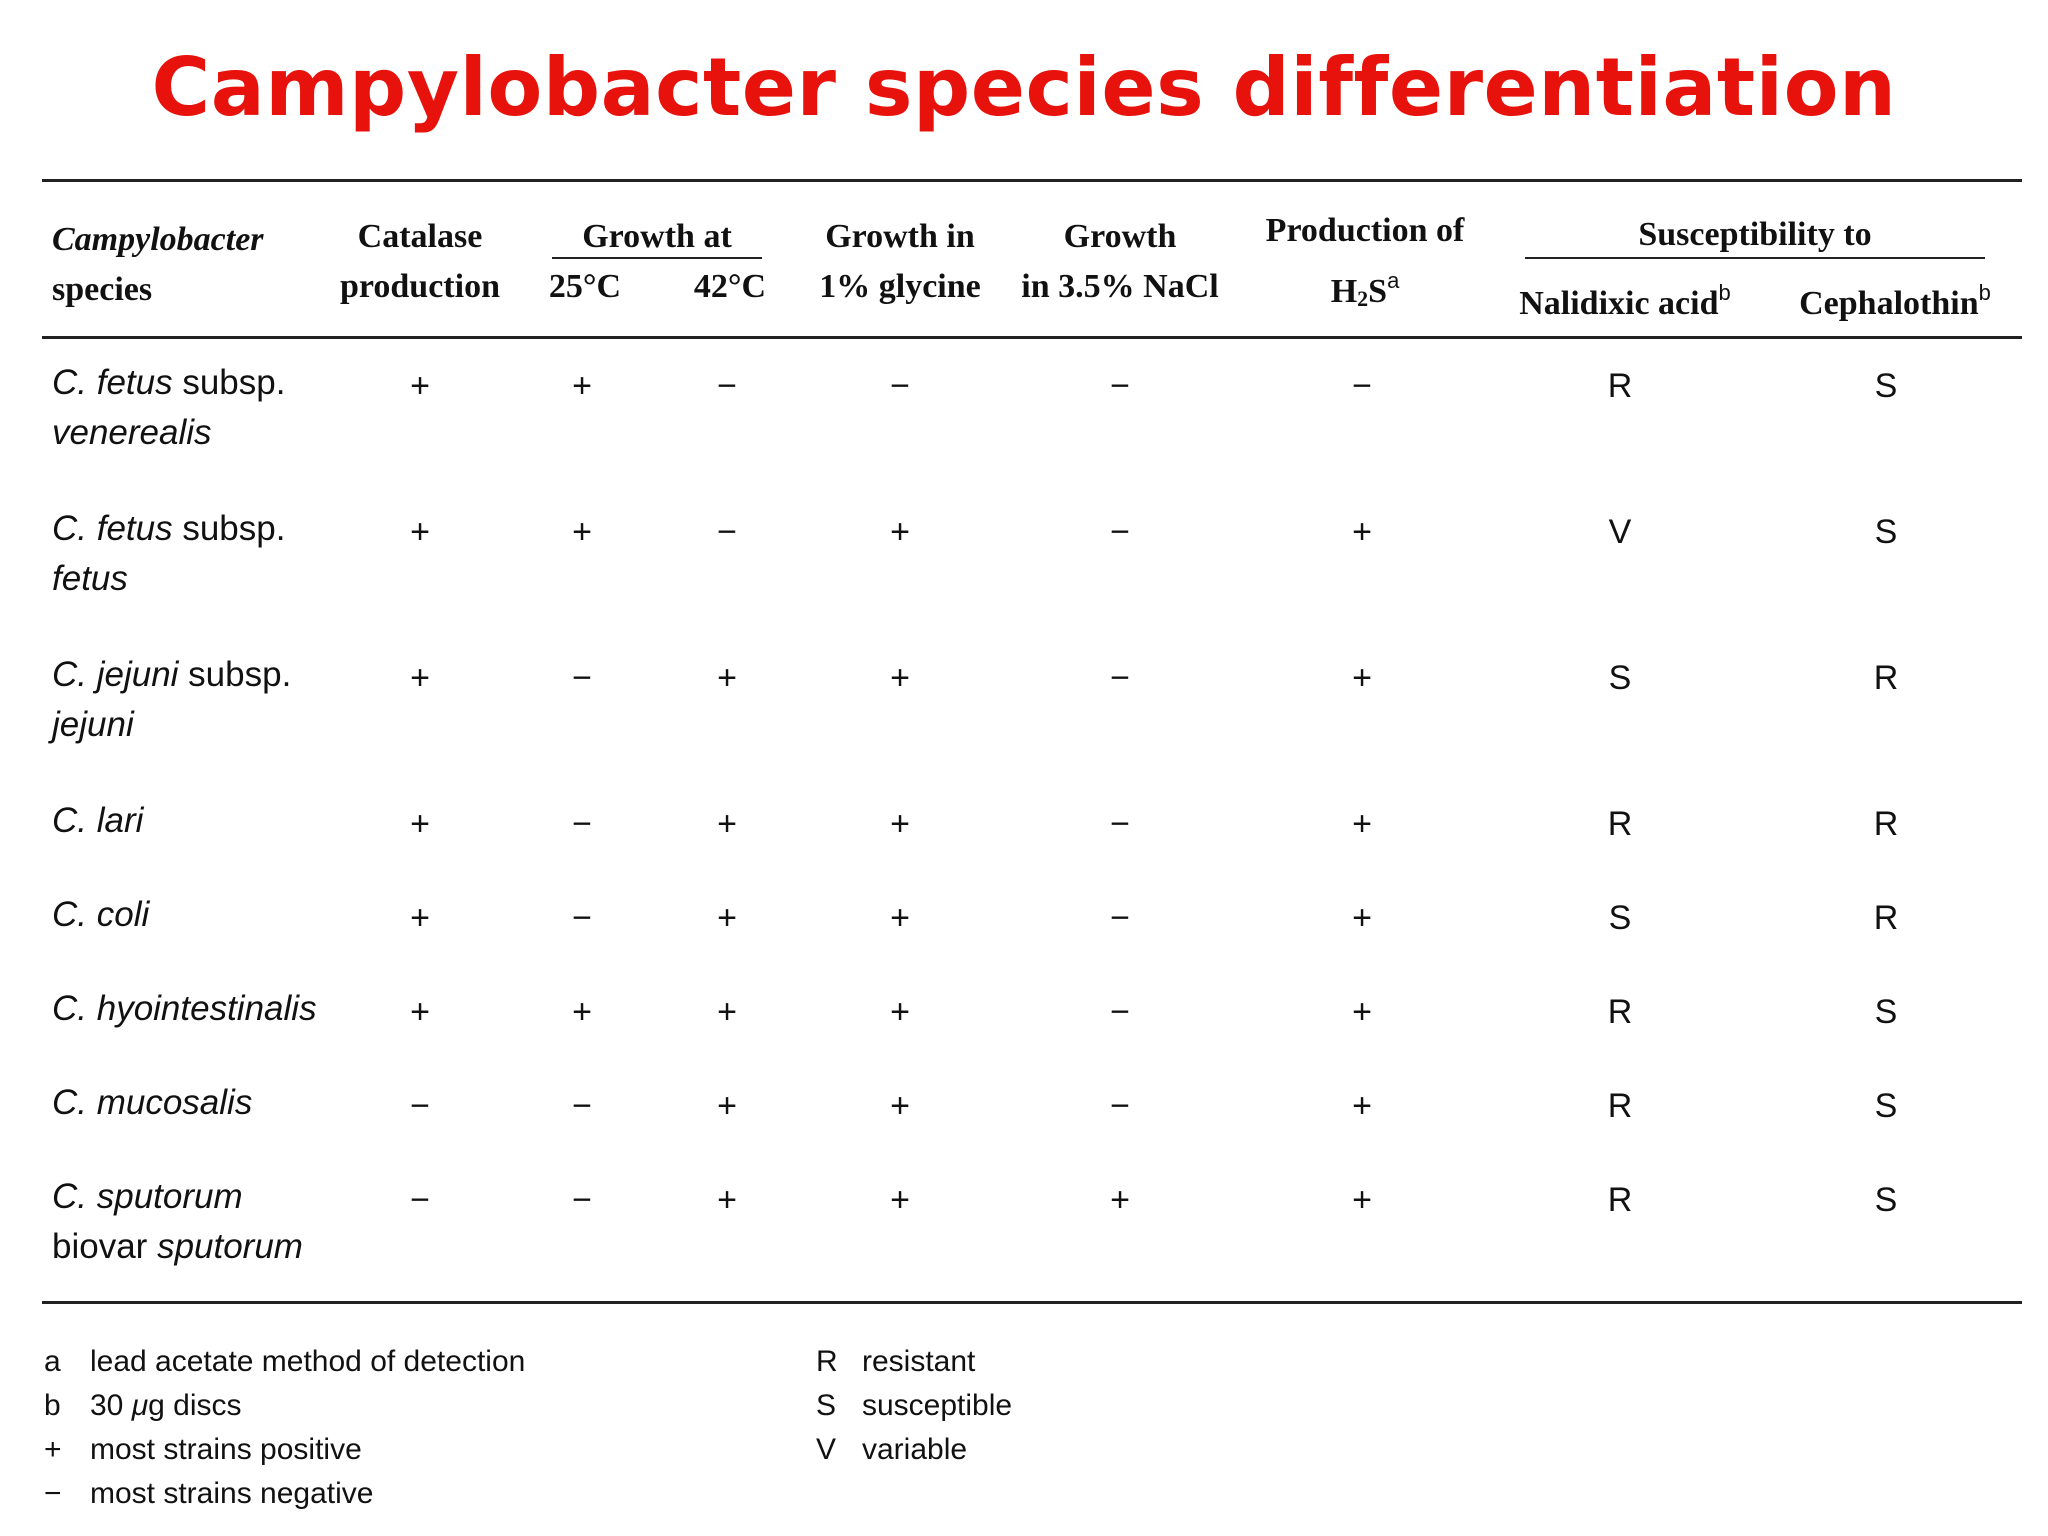 The image size is (2048, 1536). What do you see at coordinates (169, 553) in the screenshot?
I see `species-name: C. fetus subsp. fetus` at bounding box center [169, 553].